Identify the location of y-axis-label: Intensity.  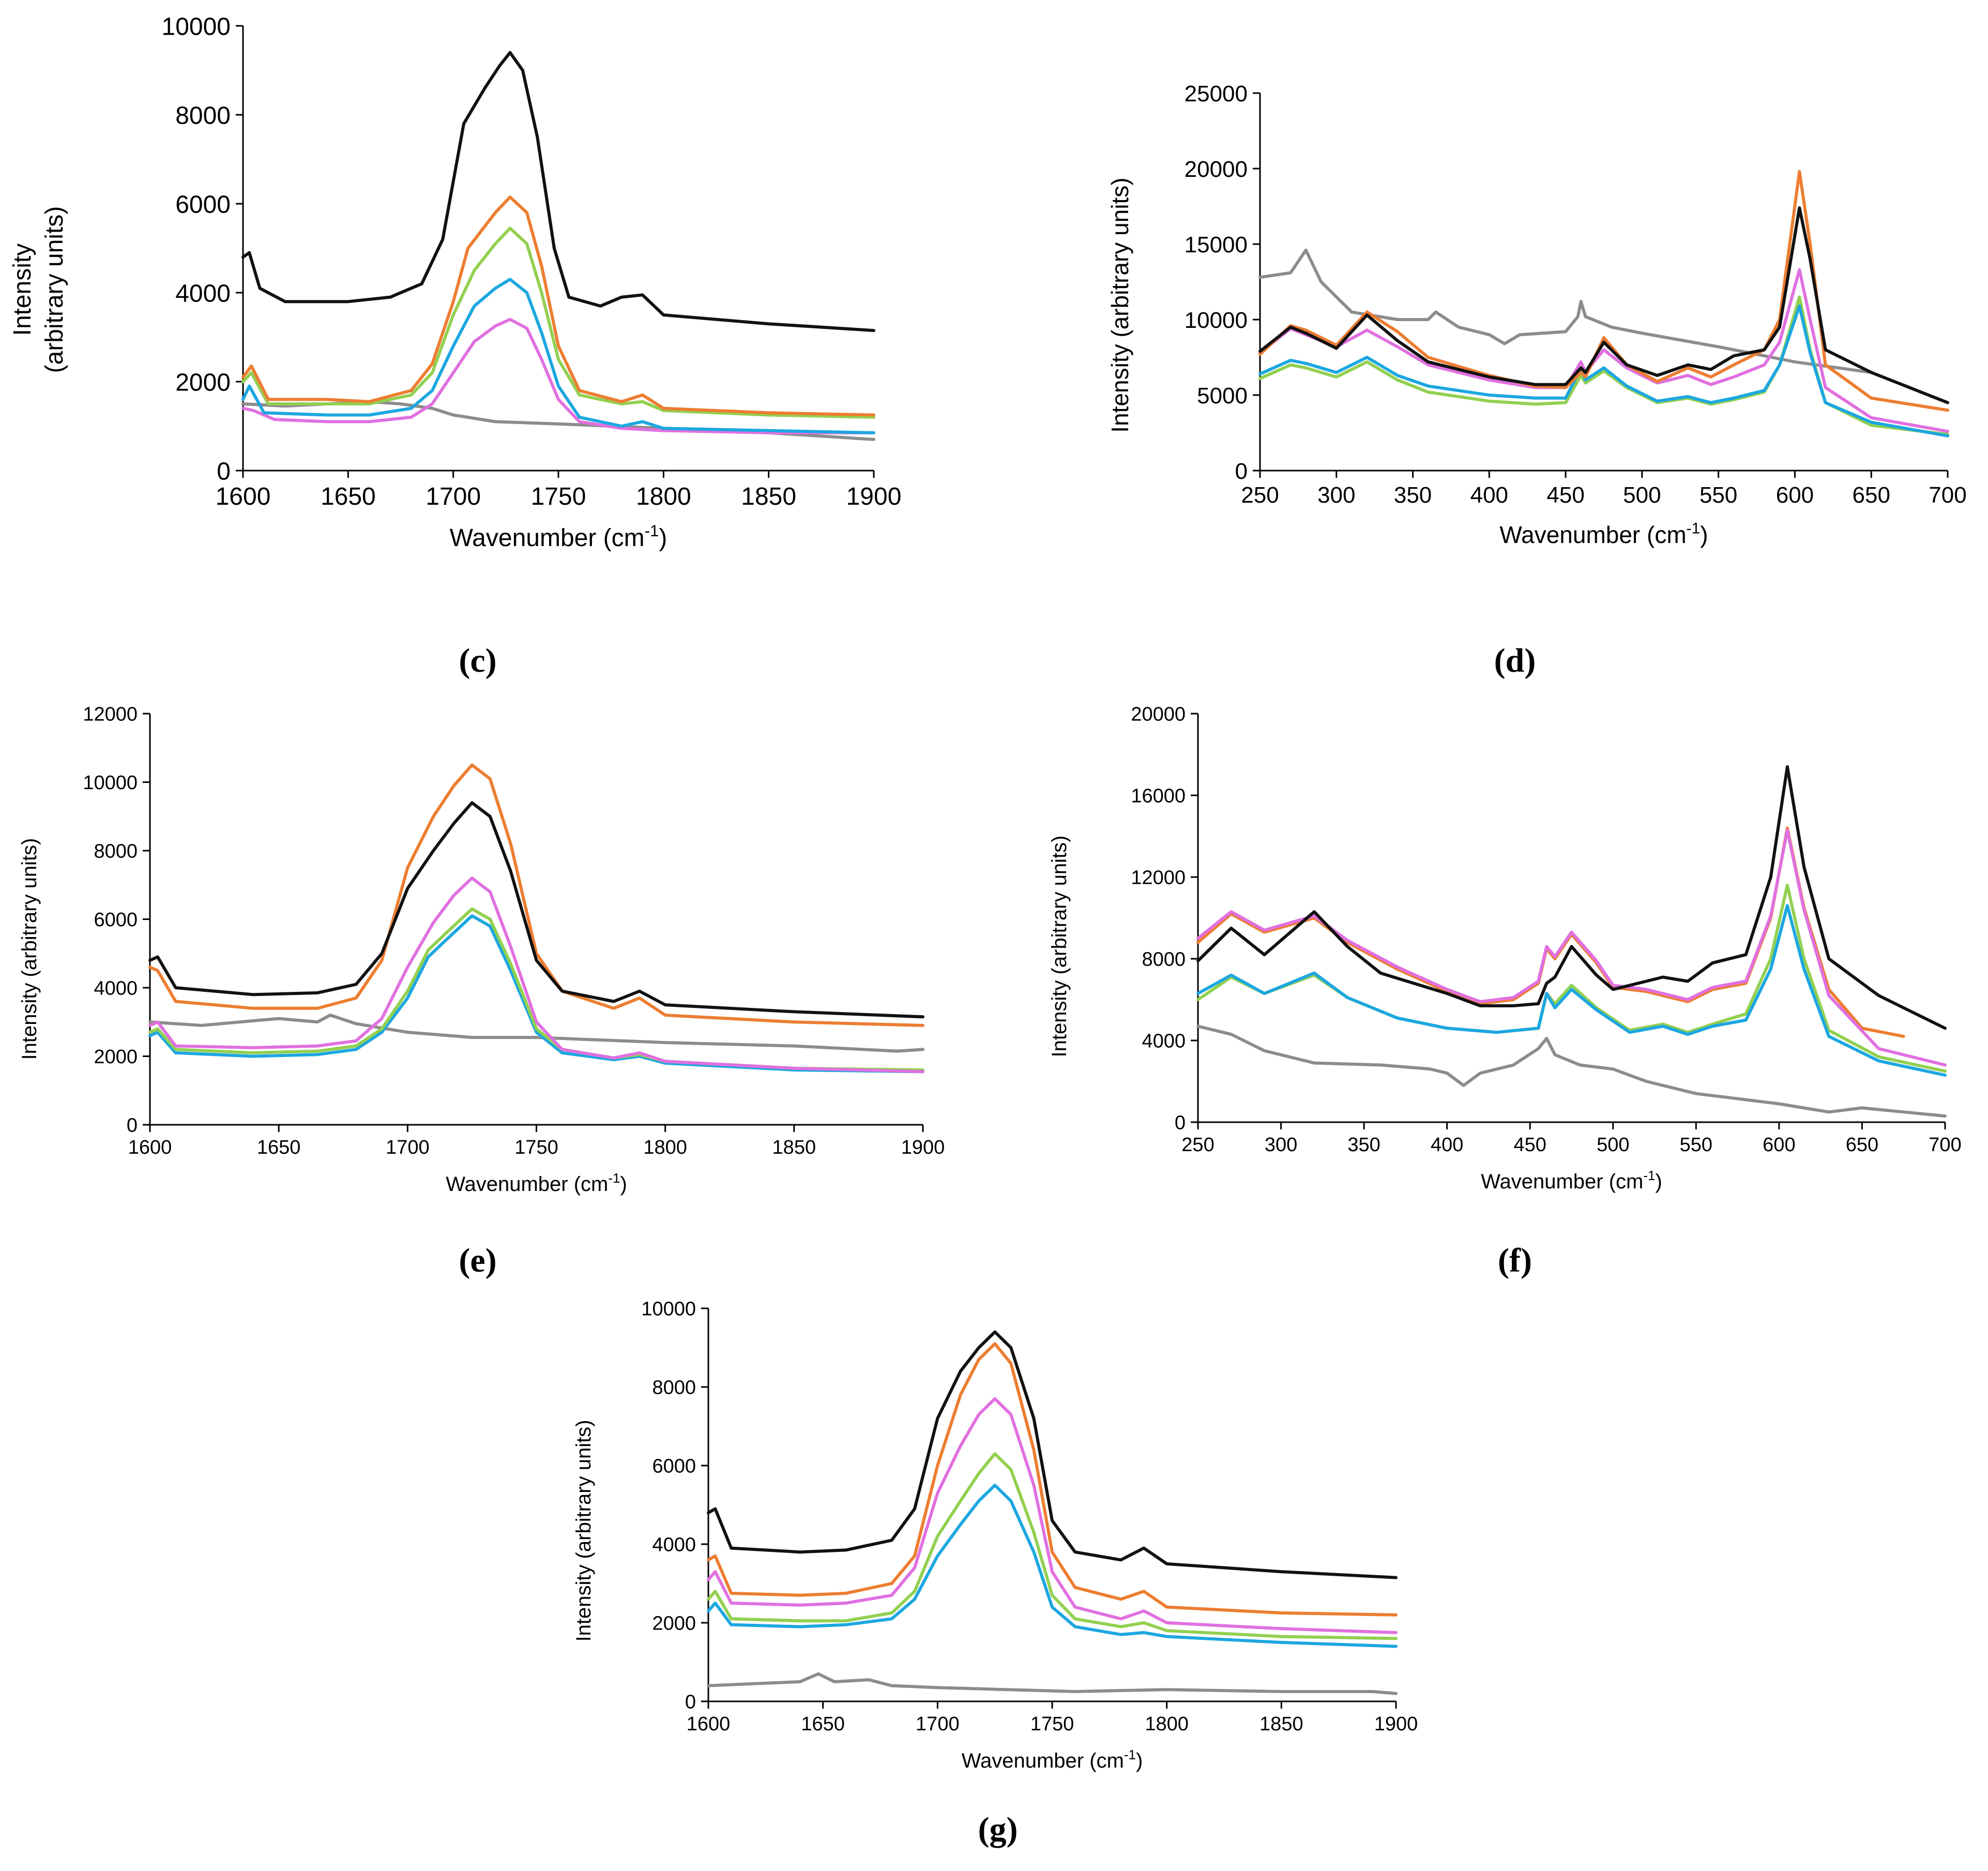
(23, 290).